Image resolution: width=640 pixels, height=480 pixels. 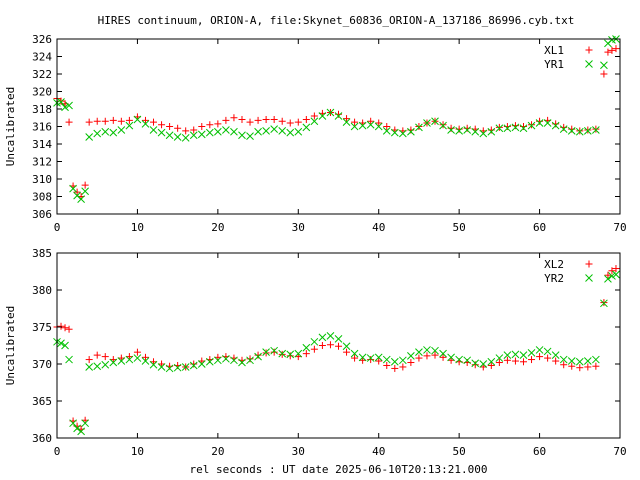 What do you see at coordinates (193, 135) in the screenshot?
I see `data-point-yr1-21-d2` at bounding box center [193, 135].